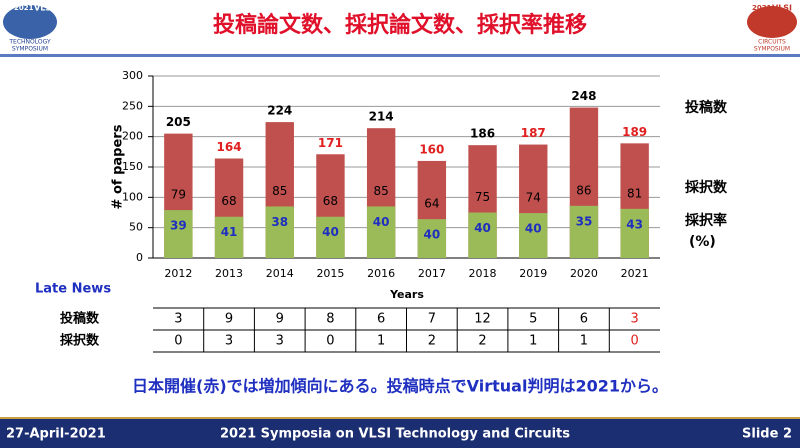 Image resolution: width=800 pixels, height=448 pixels. What do you see at coordinates (400, 418) in the screenshot?
I see `footer-rule` at bounding box center [400, 418].